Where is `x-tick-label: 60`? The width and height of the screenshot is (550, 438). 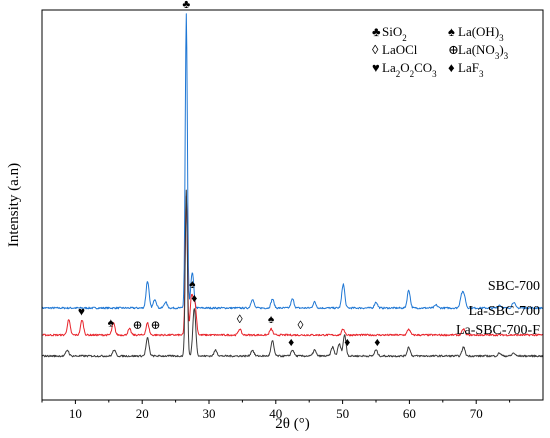
x-tick-label: 60 is located at coordinates (409, 413).